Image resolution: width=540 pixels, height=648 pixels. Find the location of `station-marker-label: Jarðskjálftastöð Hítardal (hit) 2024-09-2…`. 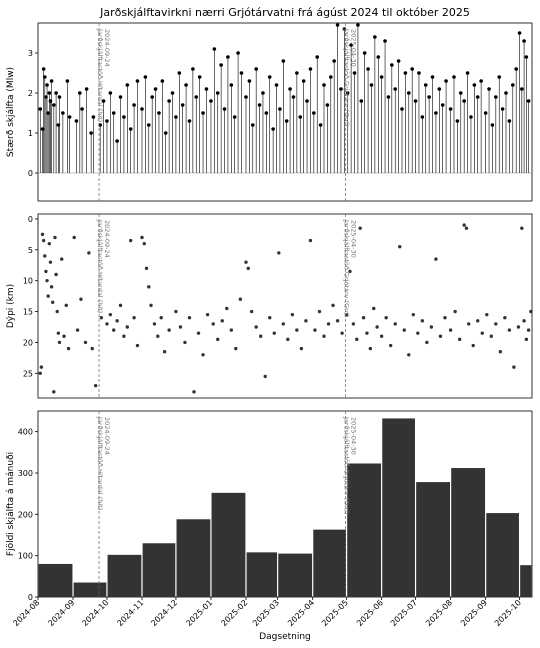

station-marker-label: Jarðskjálftastöð Hítardal (hit) 2024-09-2… is located at coordinates (103, 266).